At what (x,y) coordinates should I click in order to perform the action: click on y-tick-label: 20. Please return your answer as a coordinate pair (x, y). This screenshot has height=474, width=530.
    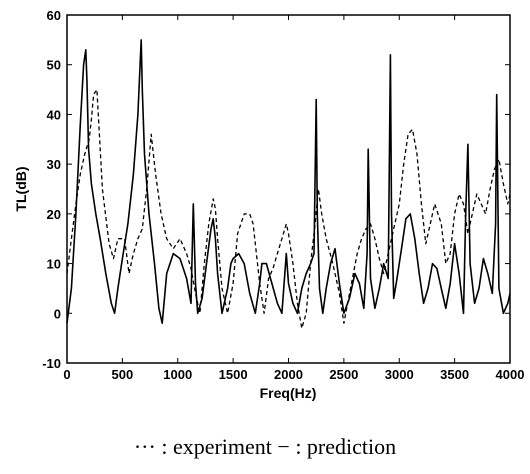
    Looking at the image, I should click on (54, 214).